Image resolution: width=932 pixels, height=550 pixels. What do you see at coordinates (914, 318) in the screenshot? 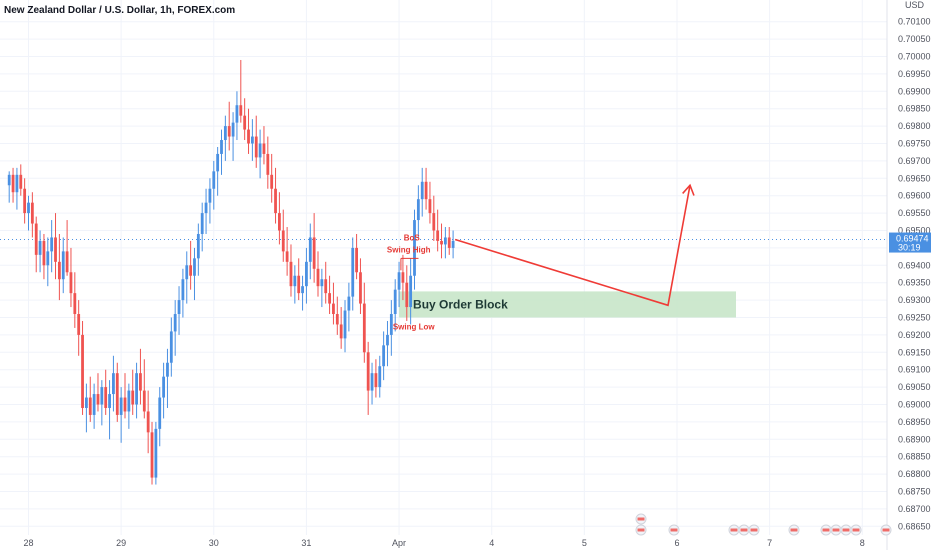
I see `price-tick-label: 0.69250` at bounding box center [914, 318].